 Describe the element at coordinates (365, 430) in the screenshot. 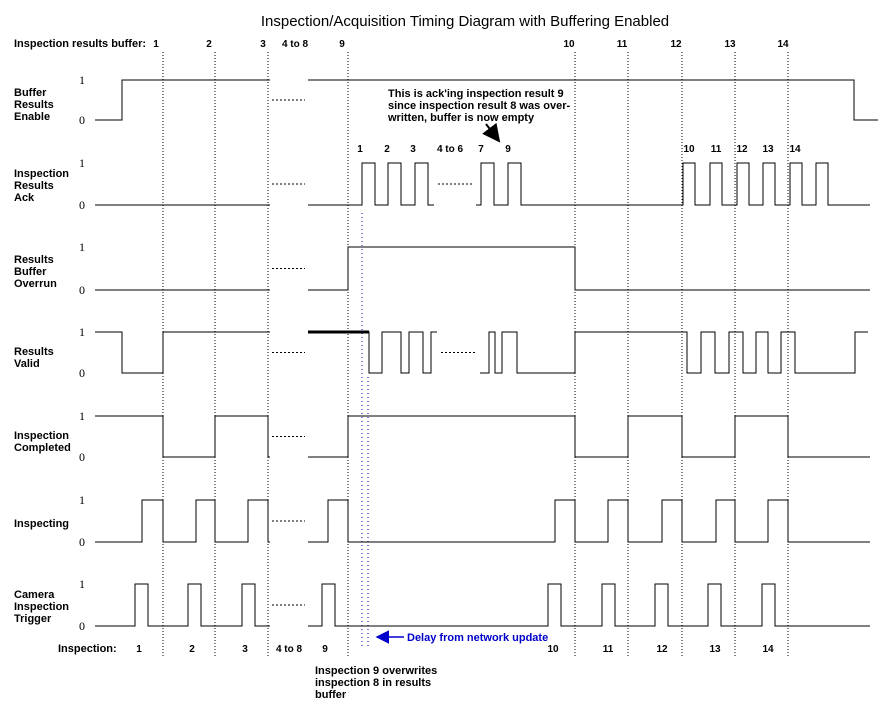

I see `network-delay-lines` at that location.